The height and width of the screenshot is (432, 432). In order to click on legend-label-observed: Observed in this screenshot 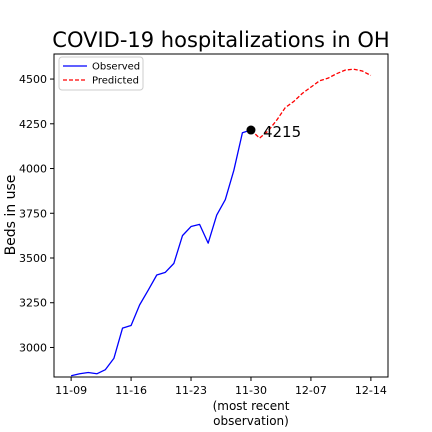, I will do `click(116, 67)`.